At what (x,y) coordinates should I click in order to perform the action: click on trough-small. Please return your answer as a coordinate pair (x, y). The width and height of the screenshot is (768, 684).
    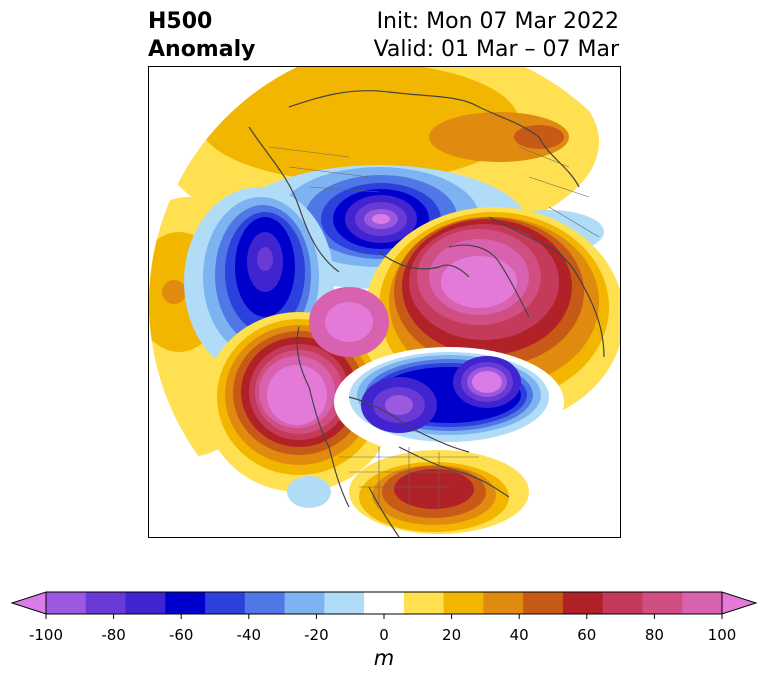
    Looking at the image, I should click on (309, 492).